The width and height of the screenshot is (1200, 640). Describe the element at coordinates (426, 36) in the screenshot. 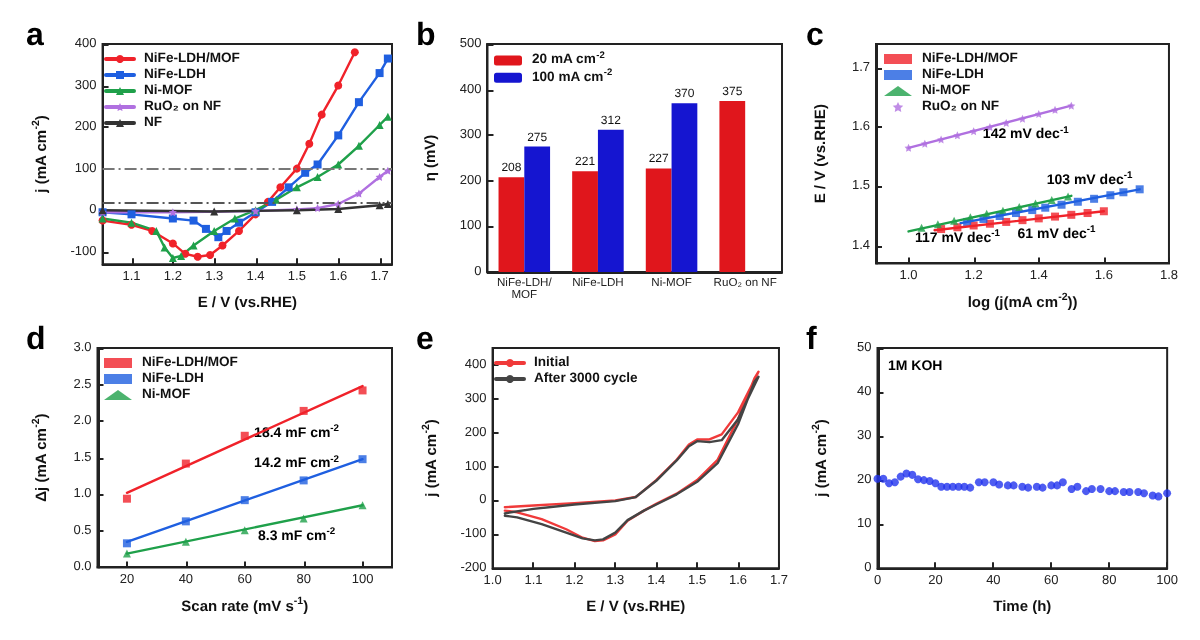

I see `chart-title: b` at that location.